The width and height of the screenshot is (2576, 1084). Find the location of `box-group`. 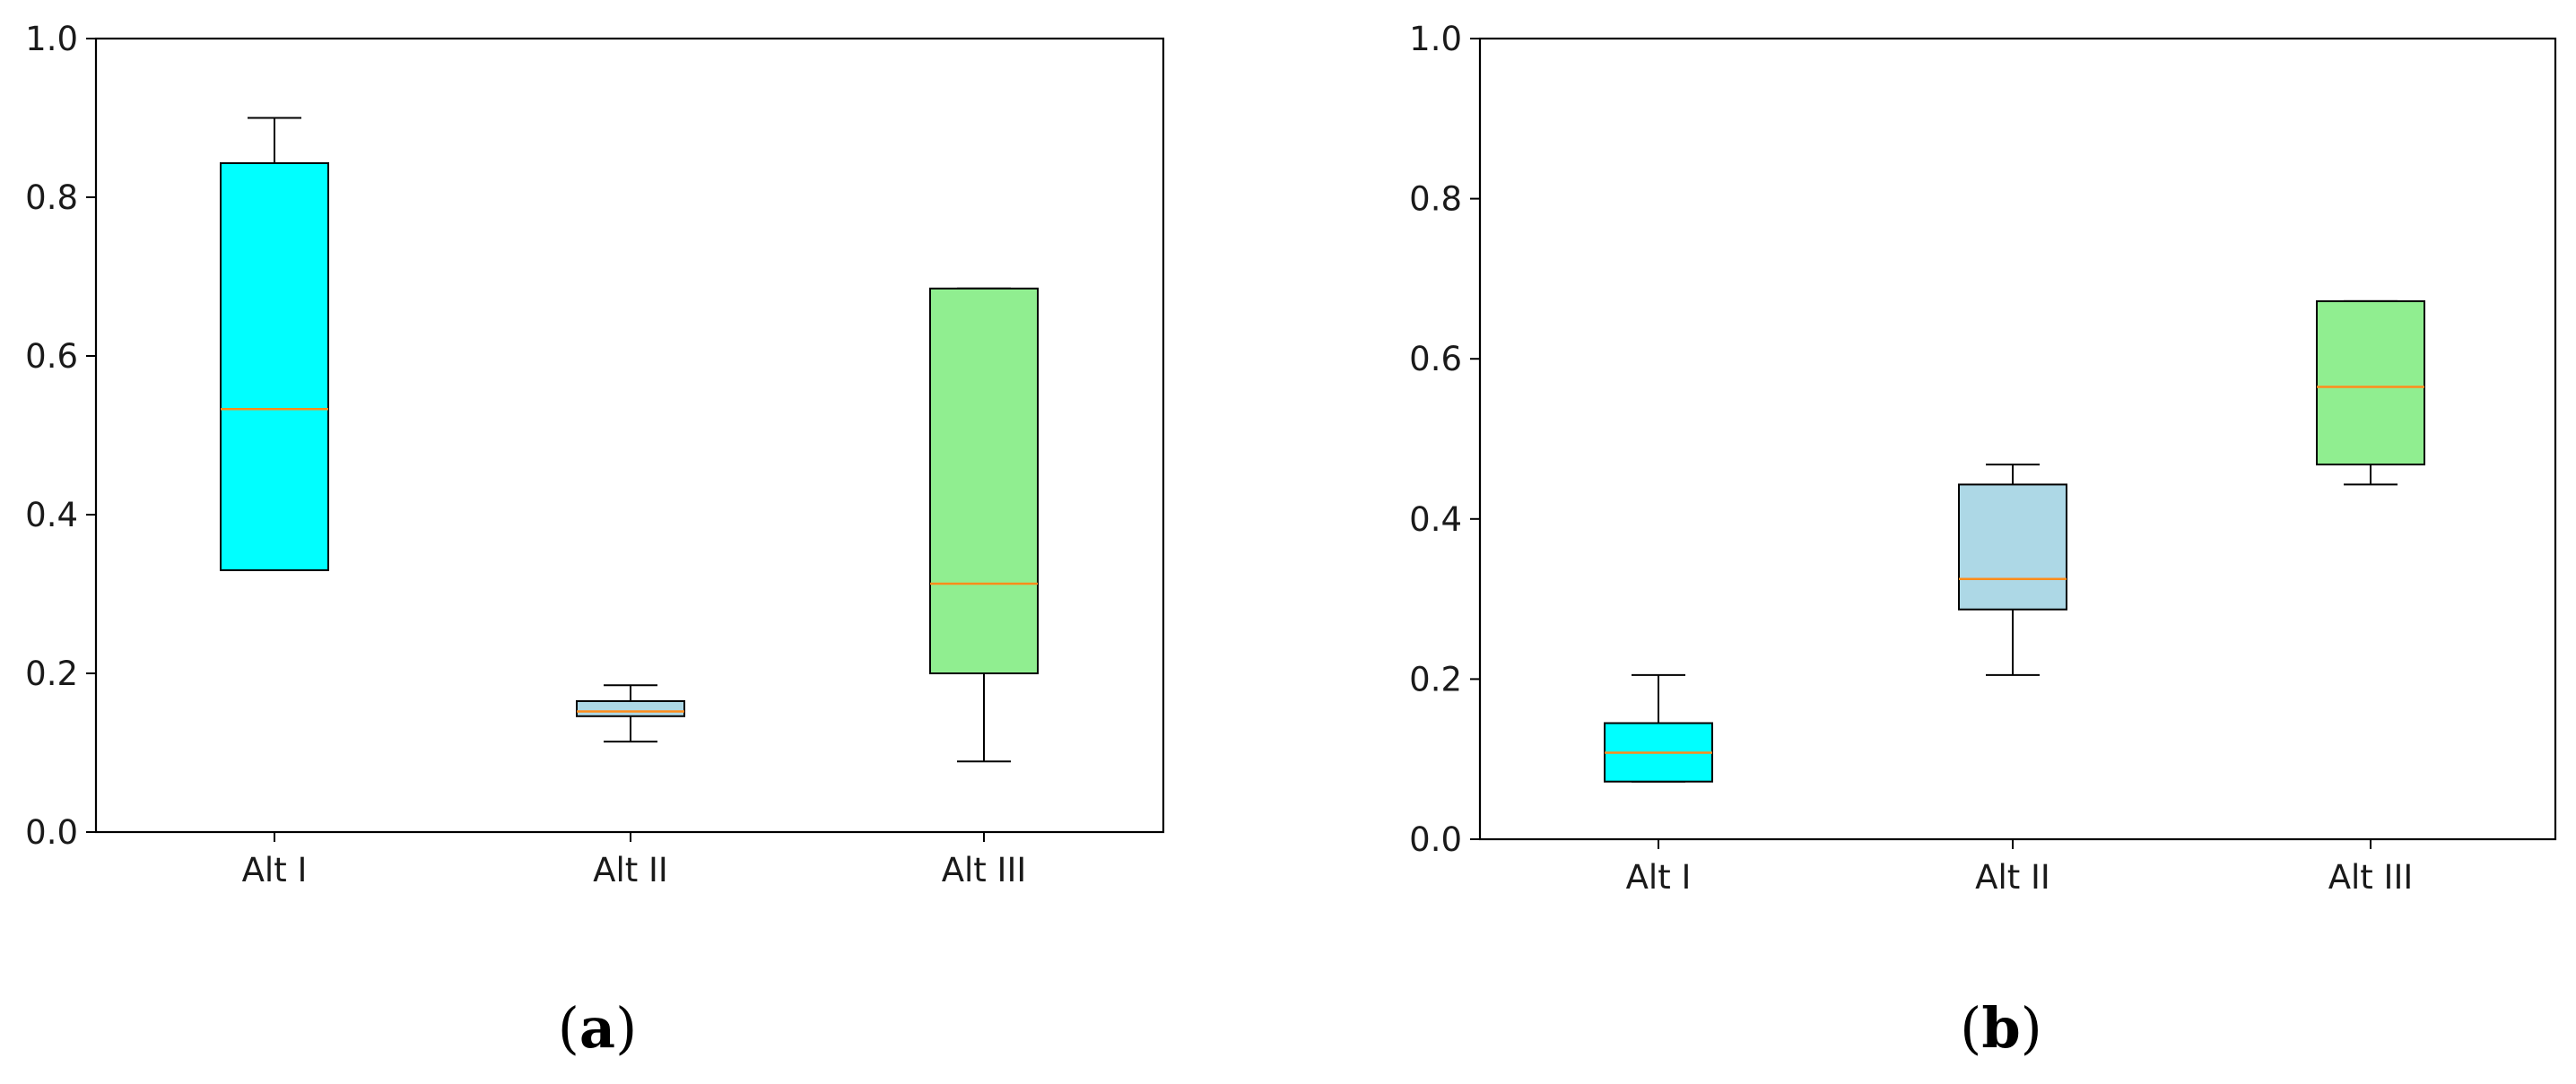

box-group is located at coordinates (2014, 541).